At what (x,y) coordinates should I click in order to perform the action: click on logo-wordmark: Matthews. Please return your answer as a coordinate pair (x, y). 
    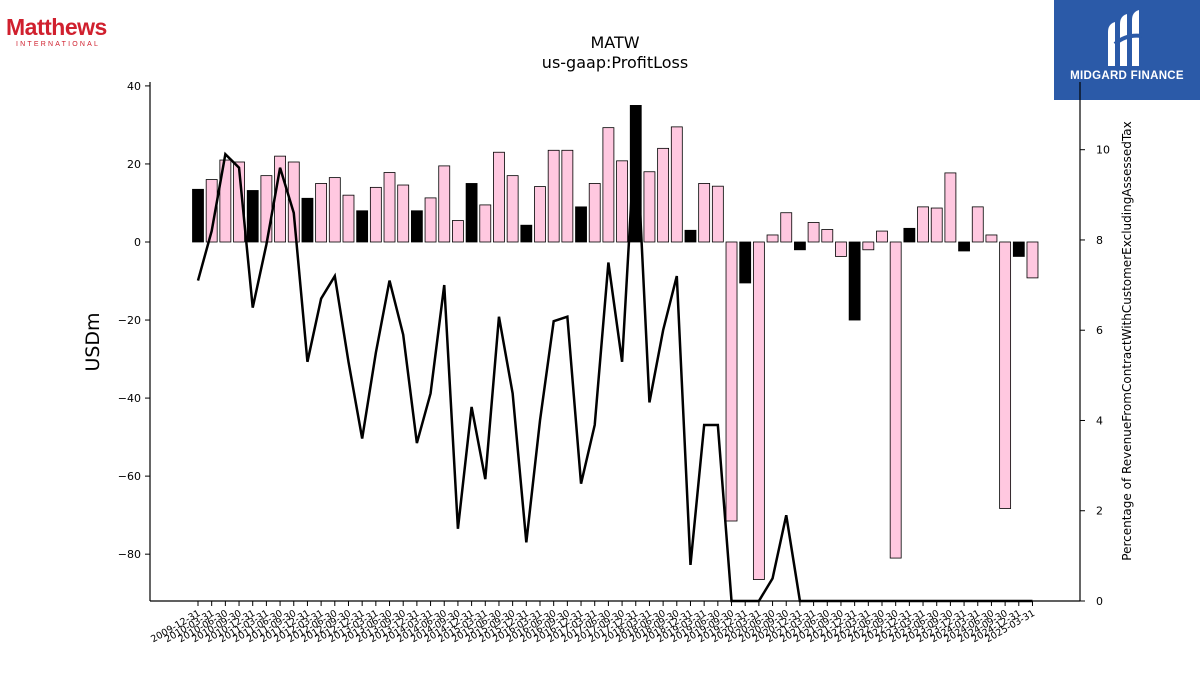
    Looking at the image, I should click on (56, 27).